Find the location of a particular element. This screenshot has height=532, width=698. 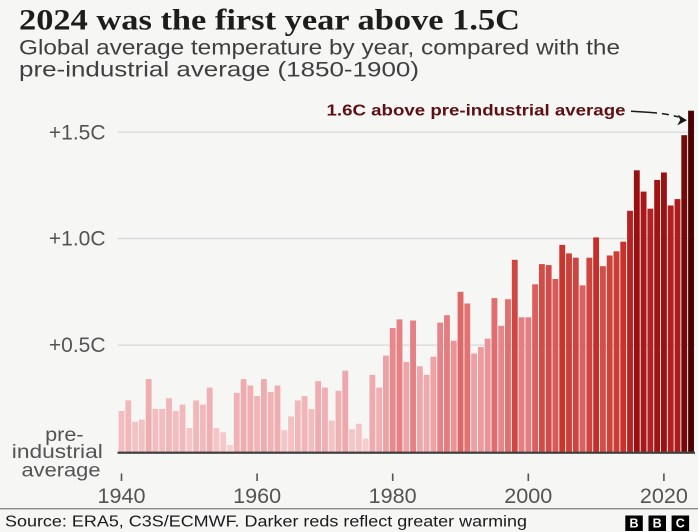

svg-text: industrial is located at coordinates (57, 452).